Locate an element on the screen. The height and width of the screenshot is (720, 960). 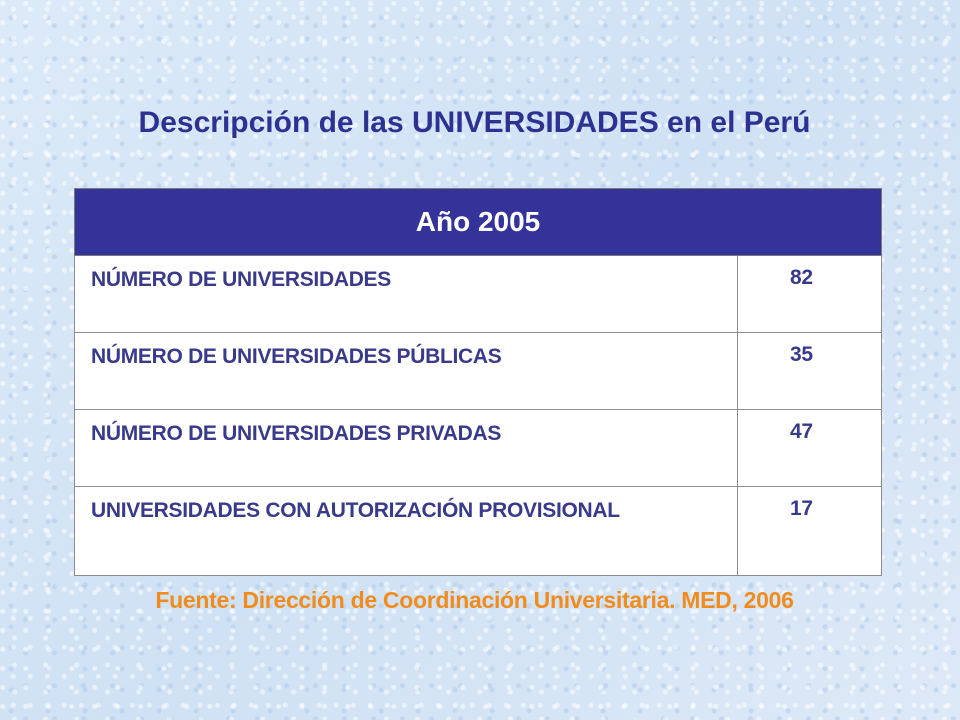
table-row: NÚMERO DE UNIVERSIDADES PRIVADAS 47 is located at coordinates (478, 448).